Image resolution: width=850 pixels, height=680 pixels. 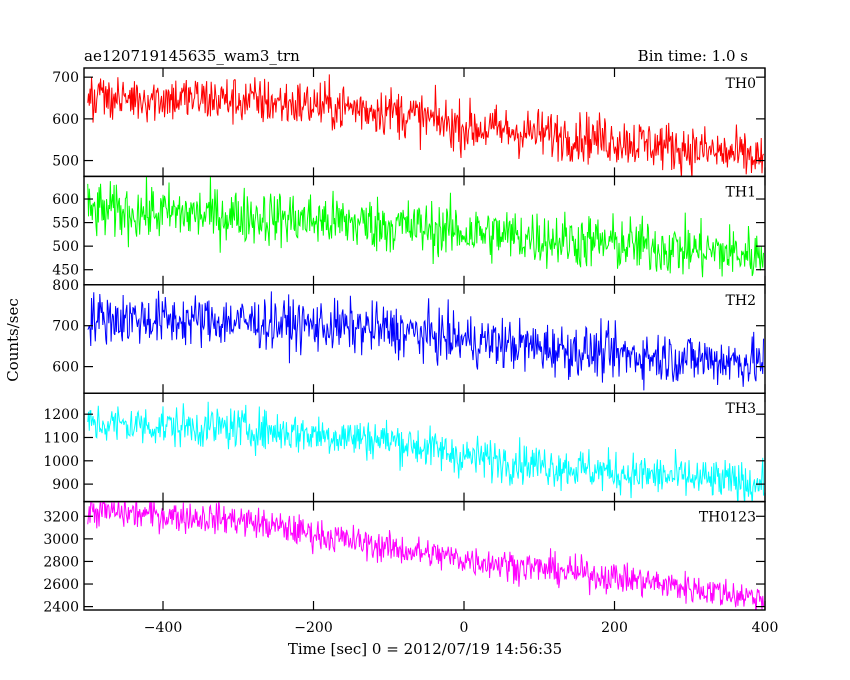 I want to click on y-tick-label: 1200, so click(x=61, y=415).